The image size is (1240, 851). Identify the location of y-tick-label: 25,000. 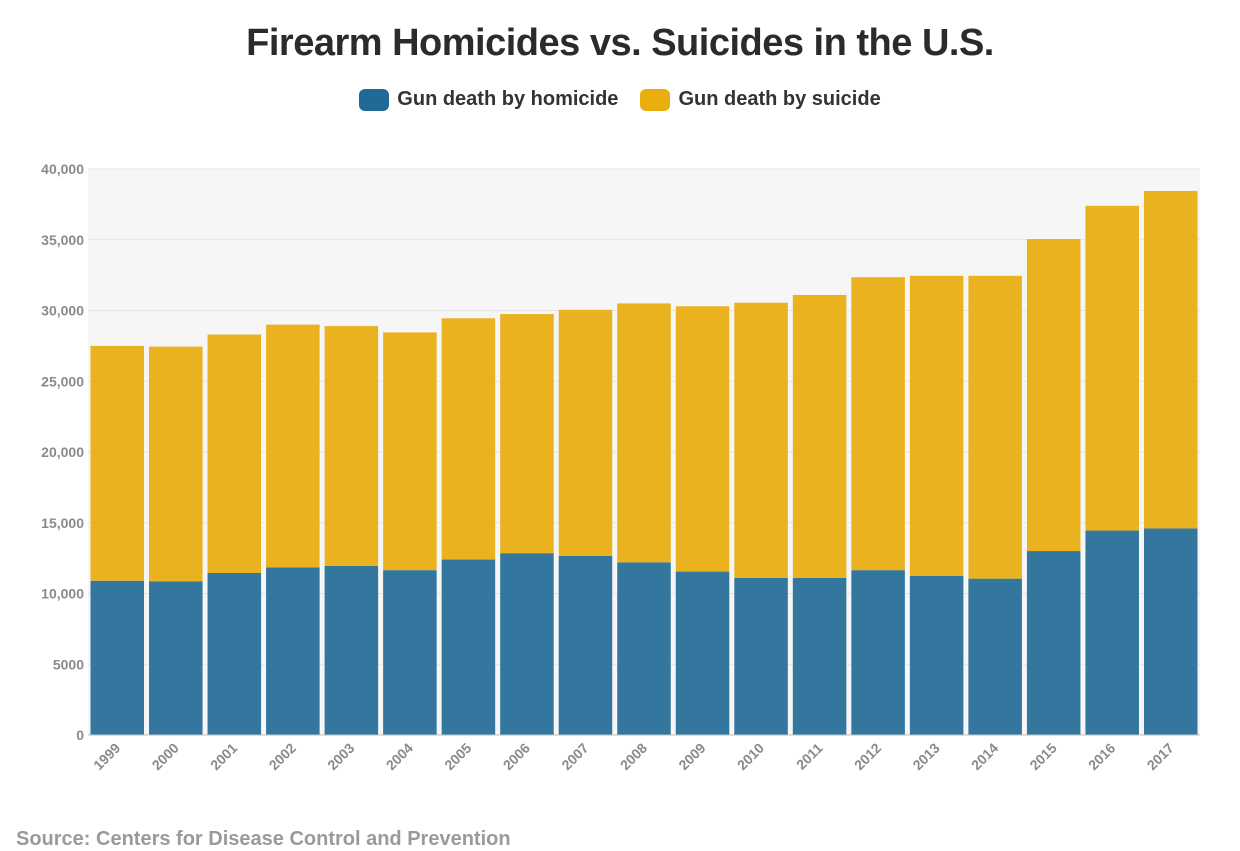
(62, 381).